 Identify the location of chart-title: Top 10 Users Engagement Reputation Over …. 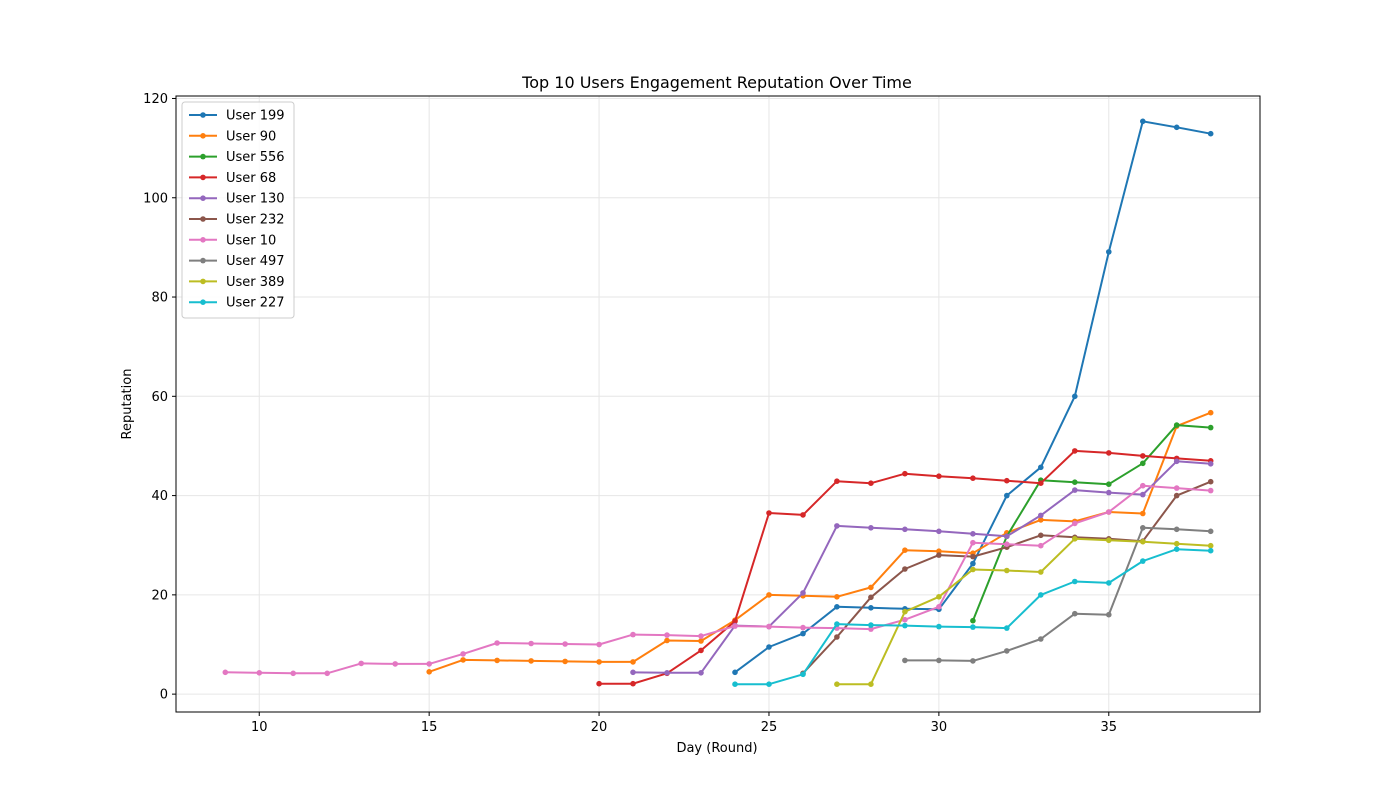
(716, 82).